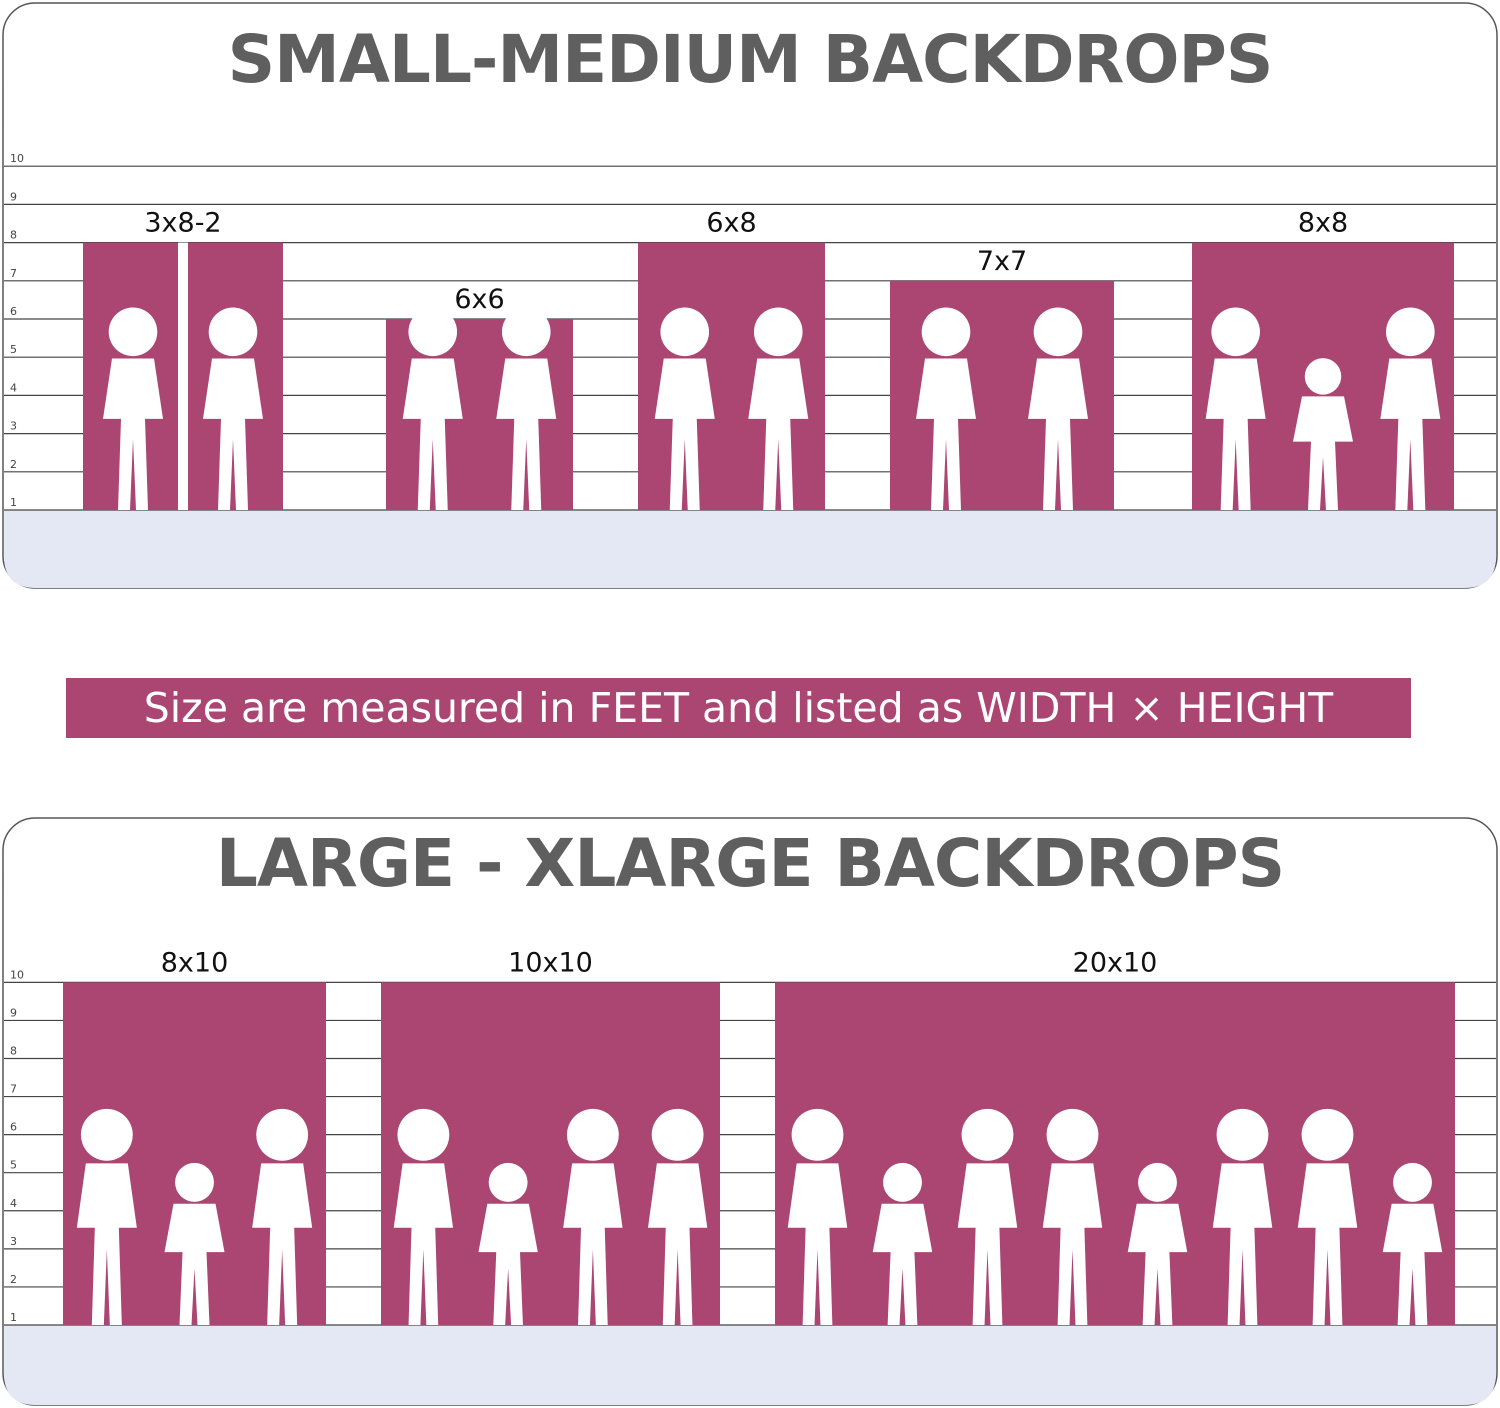 This screenshot has width=1500, height=1408. Describe the element at coordinates (195, 962) in the screenshot. I see `backdrop-size-label: 8x10` at that location.